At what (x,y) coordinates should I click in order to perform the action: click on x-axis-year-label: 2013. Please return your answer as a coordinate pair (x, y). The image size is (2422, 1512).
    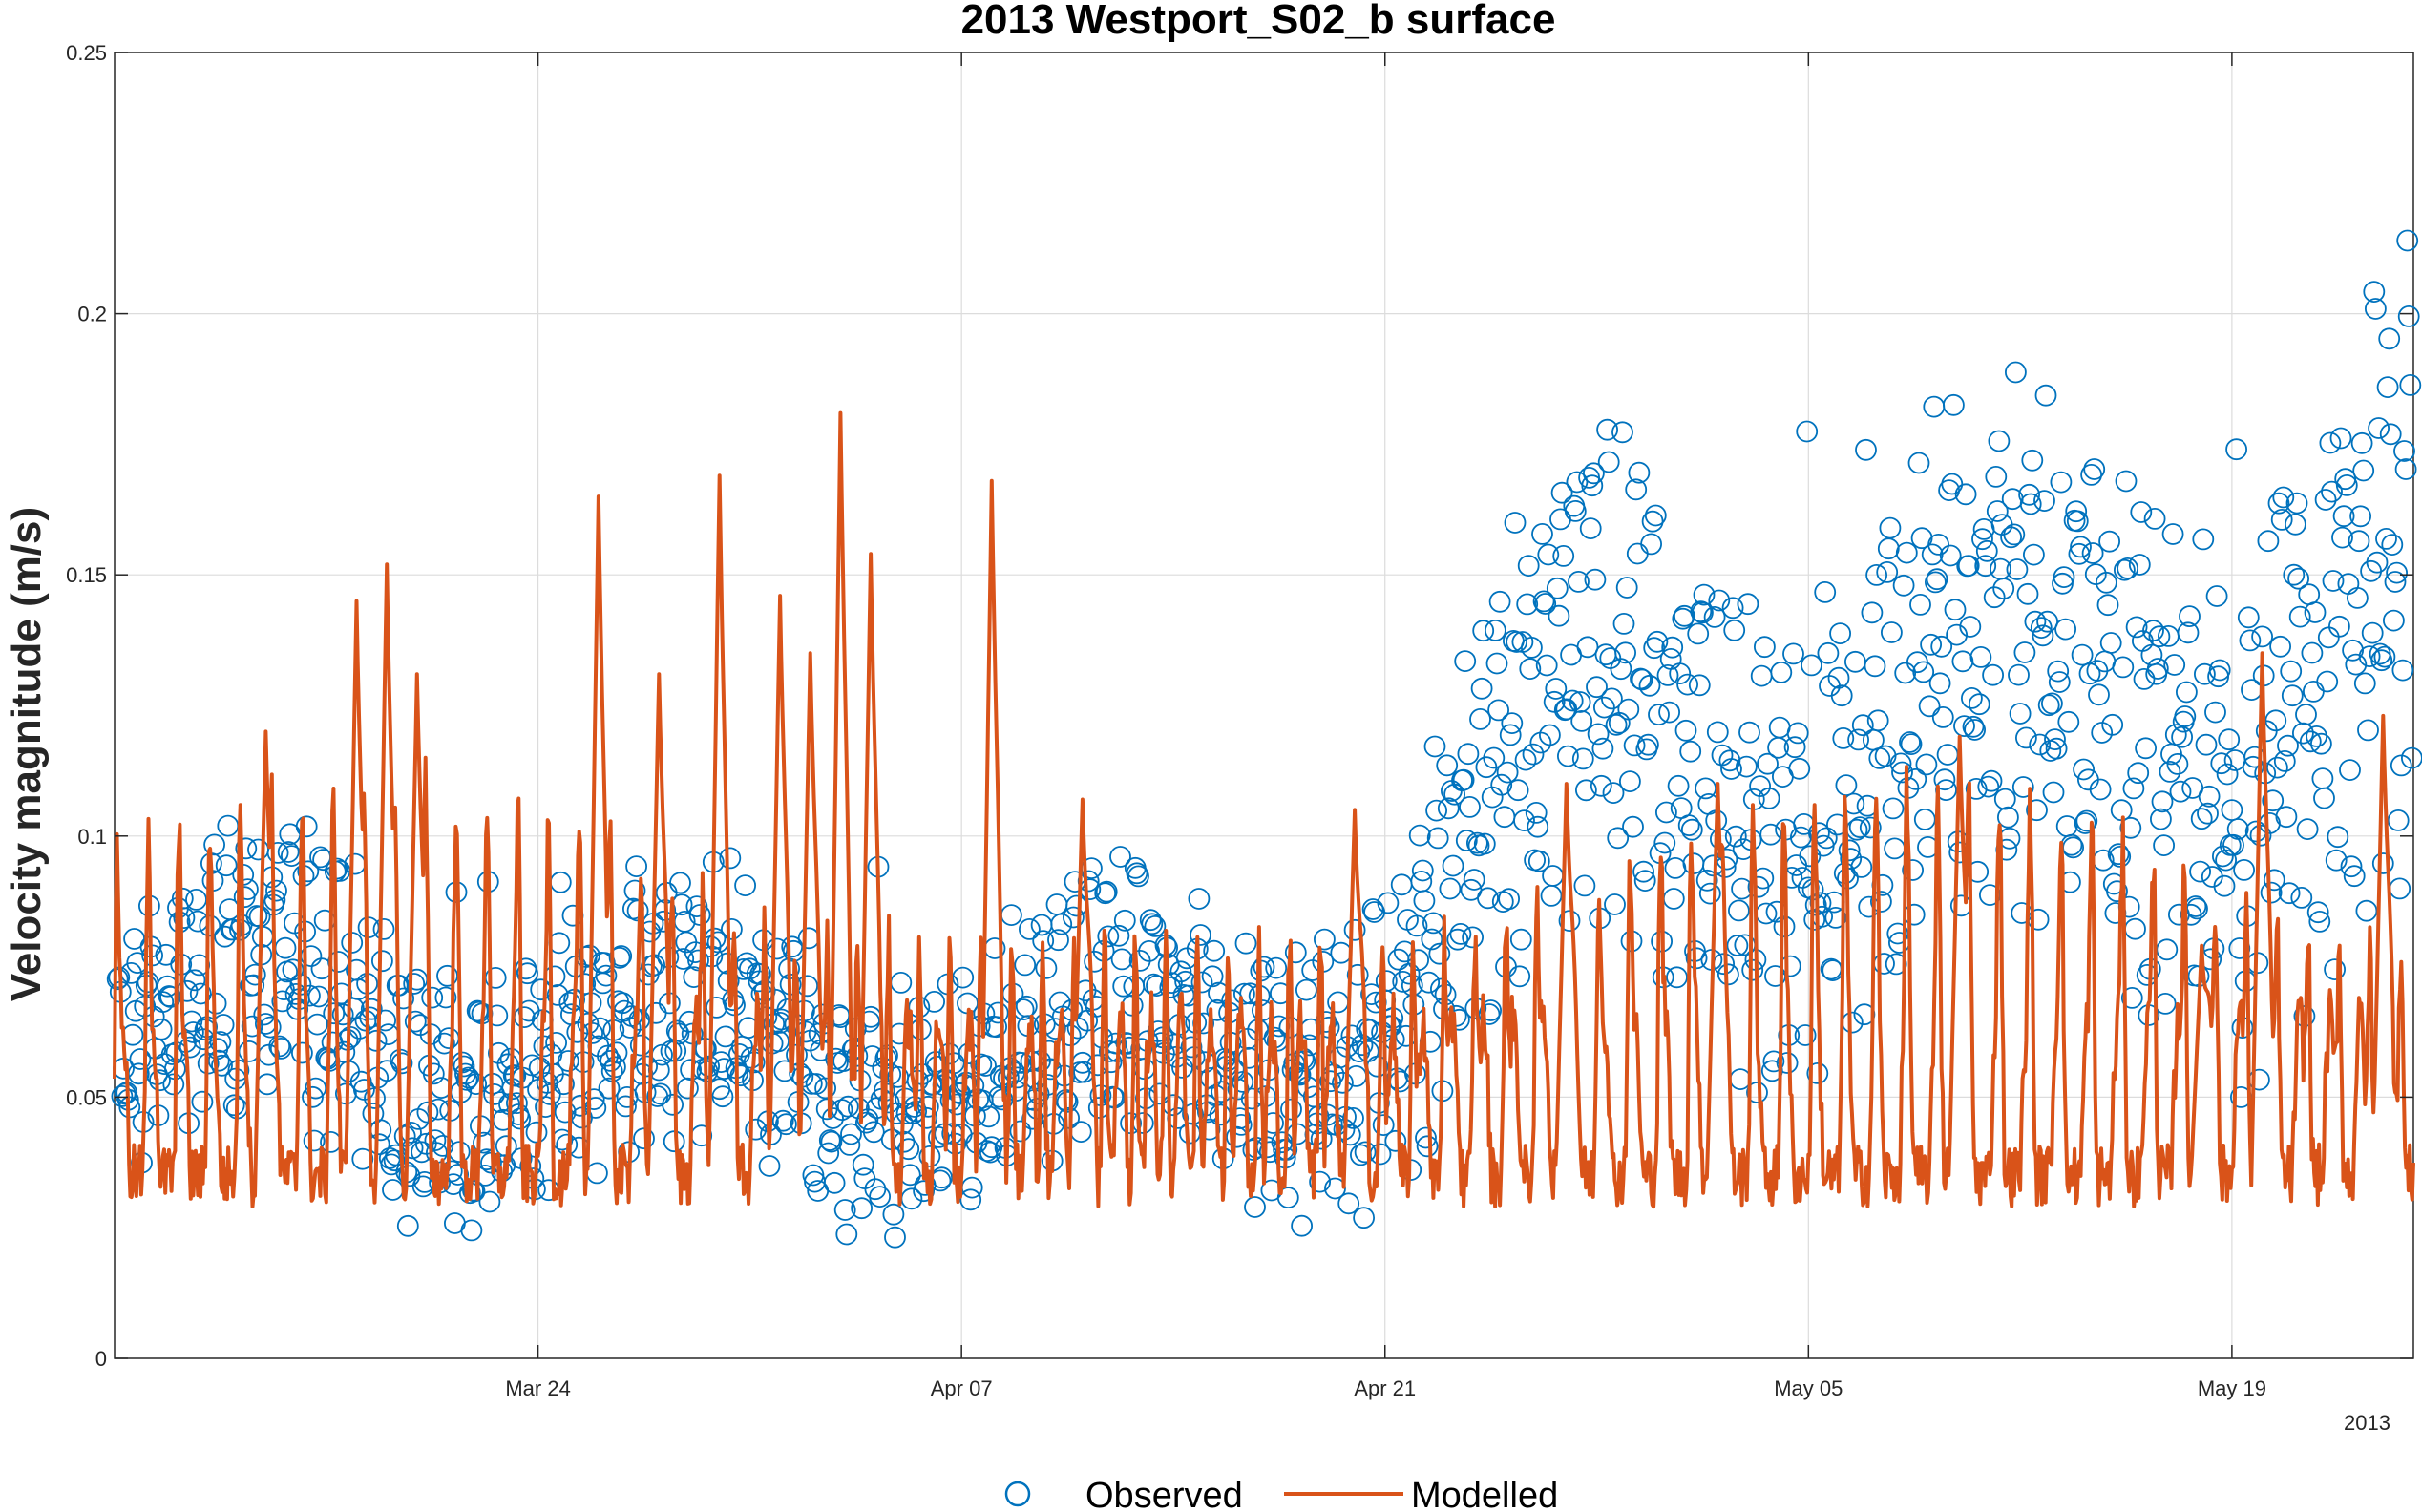
    Looking at the image, I should click on (2367, 1423).